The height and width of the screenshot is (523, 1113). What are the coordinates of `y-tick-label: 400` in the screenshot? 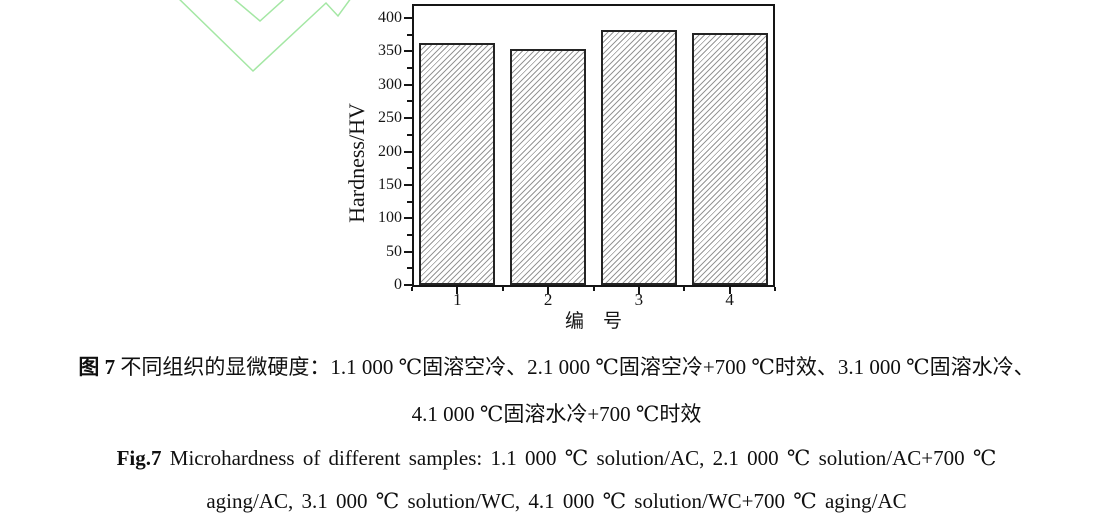 It's located at (390, 17).